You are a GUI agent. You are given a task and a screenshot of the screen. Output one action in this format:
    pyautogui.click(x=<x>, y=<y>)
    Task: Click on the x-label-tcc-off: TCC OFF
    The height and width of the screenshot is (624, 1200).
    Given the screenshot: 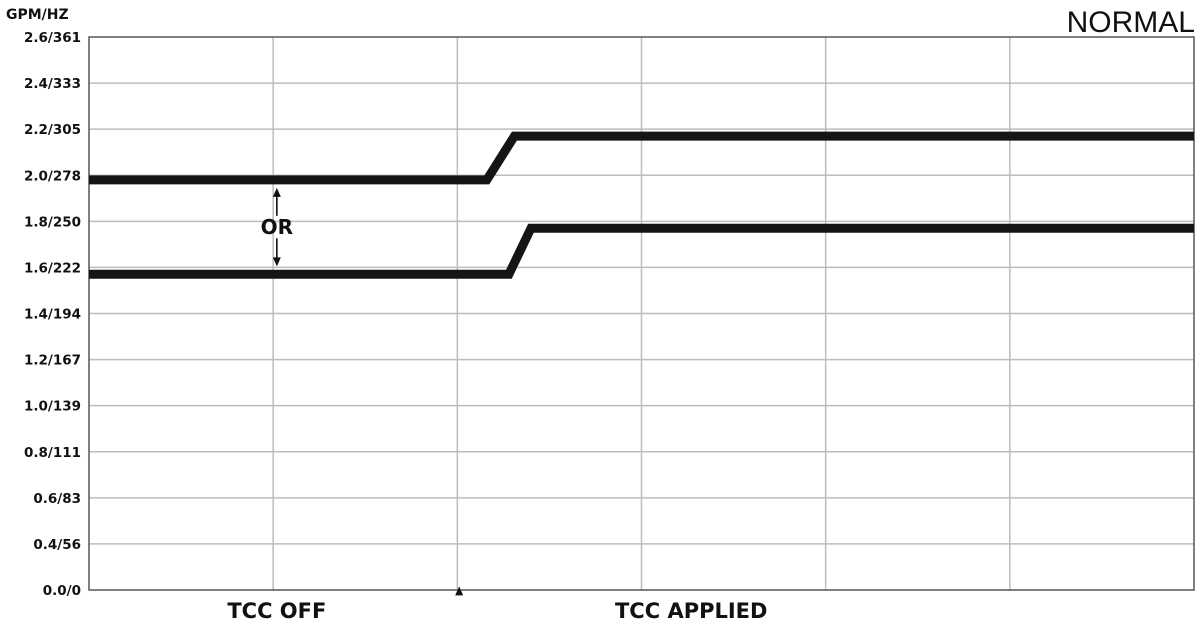 What is the action you would take?
    pyautogui.click(x=276, y=611)
    